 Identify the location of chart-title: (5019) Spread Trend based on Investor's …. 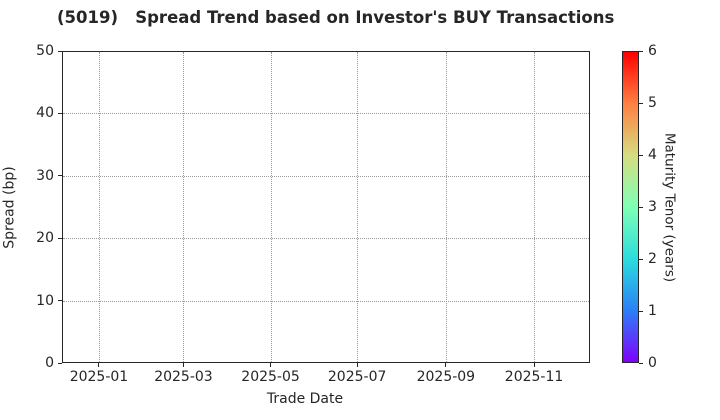
(336, 17).